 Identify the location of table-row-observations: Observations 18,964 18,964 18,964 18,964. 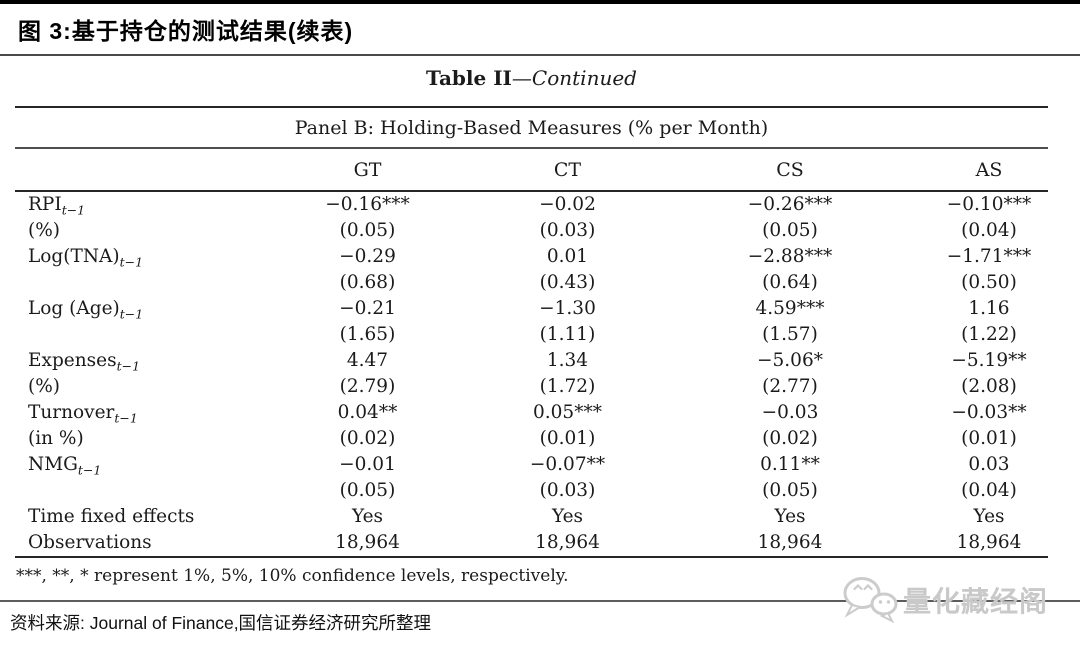
(531, 543).